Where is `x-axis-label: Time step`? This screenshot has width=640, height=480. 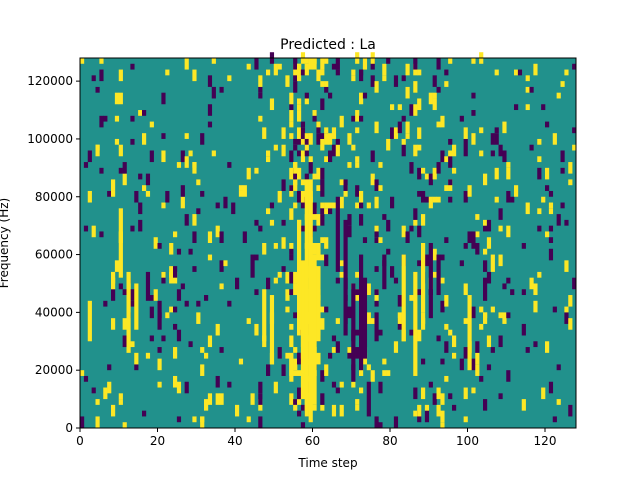 x-axis-label: Time step is located at coordinates (327, 463).